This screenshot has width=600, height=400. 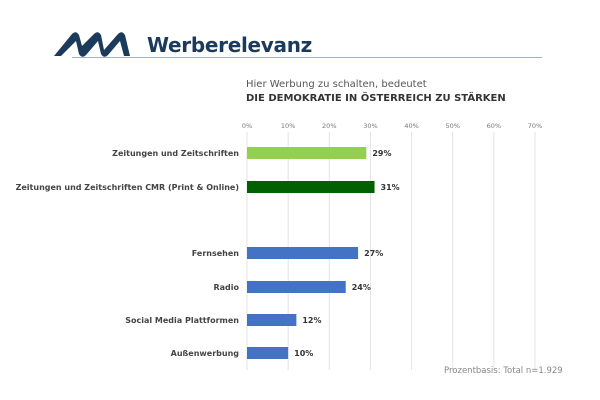 What do you see at coordinates (329, 126) in the screenshot?
I see `x-tick-label: 20%` at bounding box center [329, 126].